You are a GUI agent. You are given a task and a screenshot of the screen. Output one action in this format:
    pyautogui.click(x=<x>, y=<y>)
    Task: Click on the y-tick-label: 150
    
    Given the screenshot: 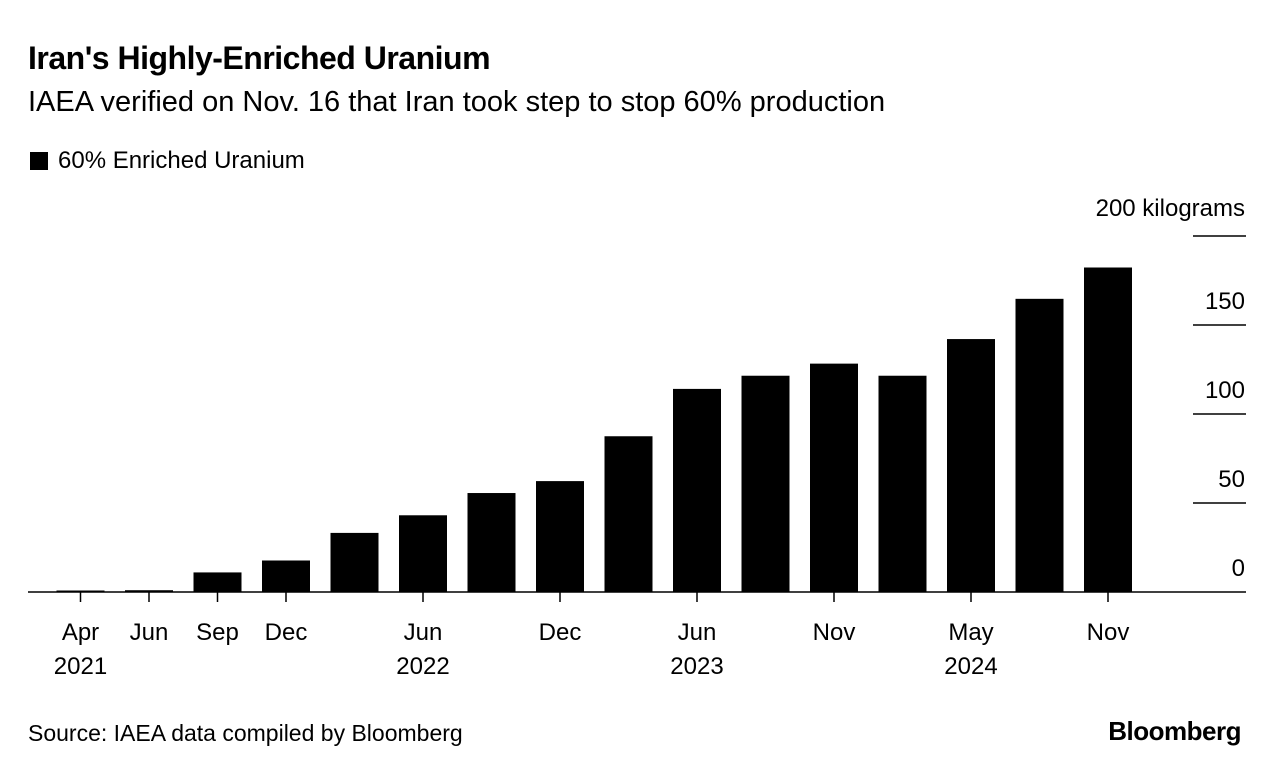 What is the action you would take?
    pyautogui.click(x=1225, y=301)
    